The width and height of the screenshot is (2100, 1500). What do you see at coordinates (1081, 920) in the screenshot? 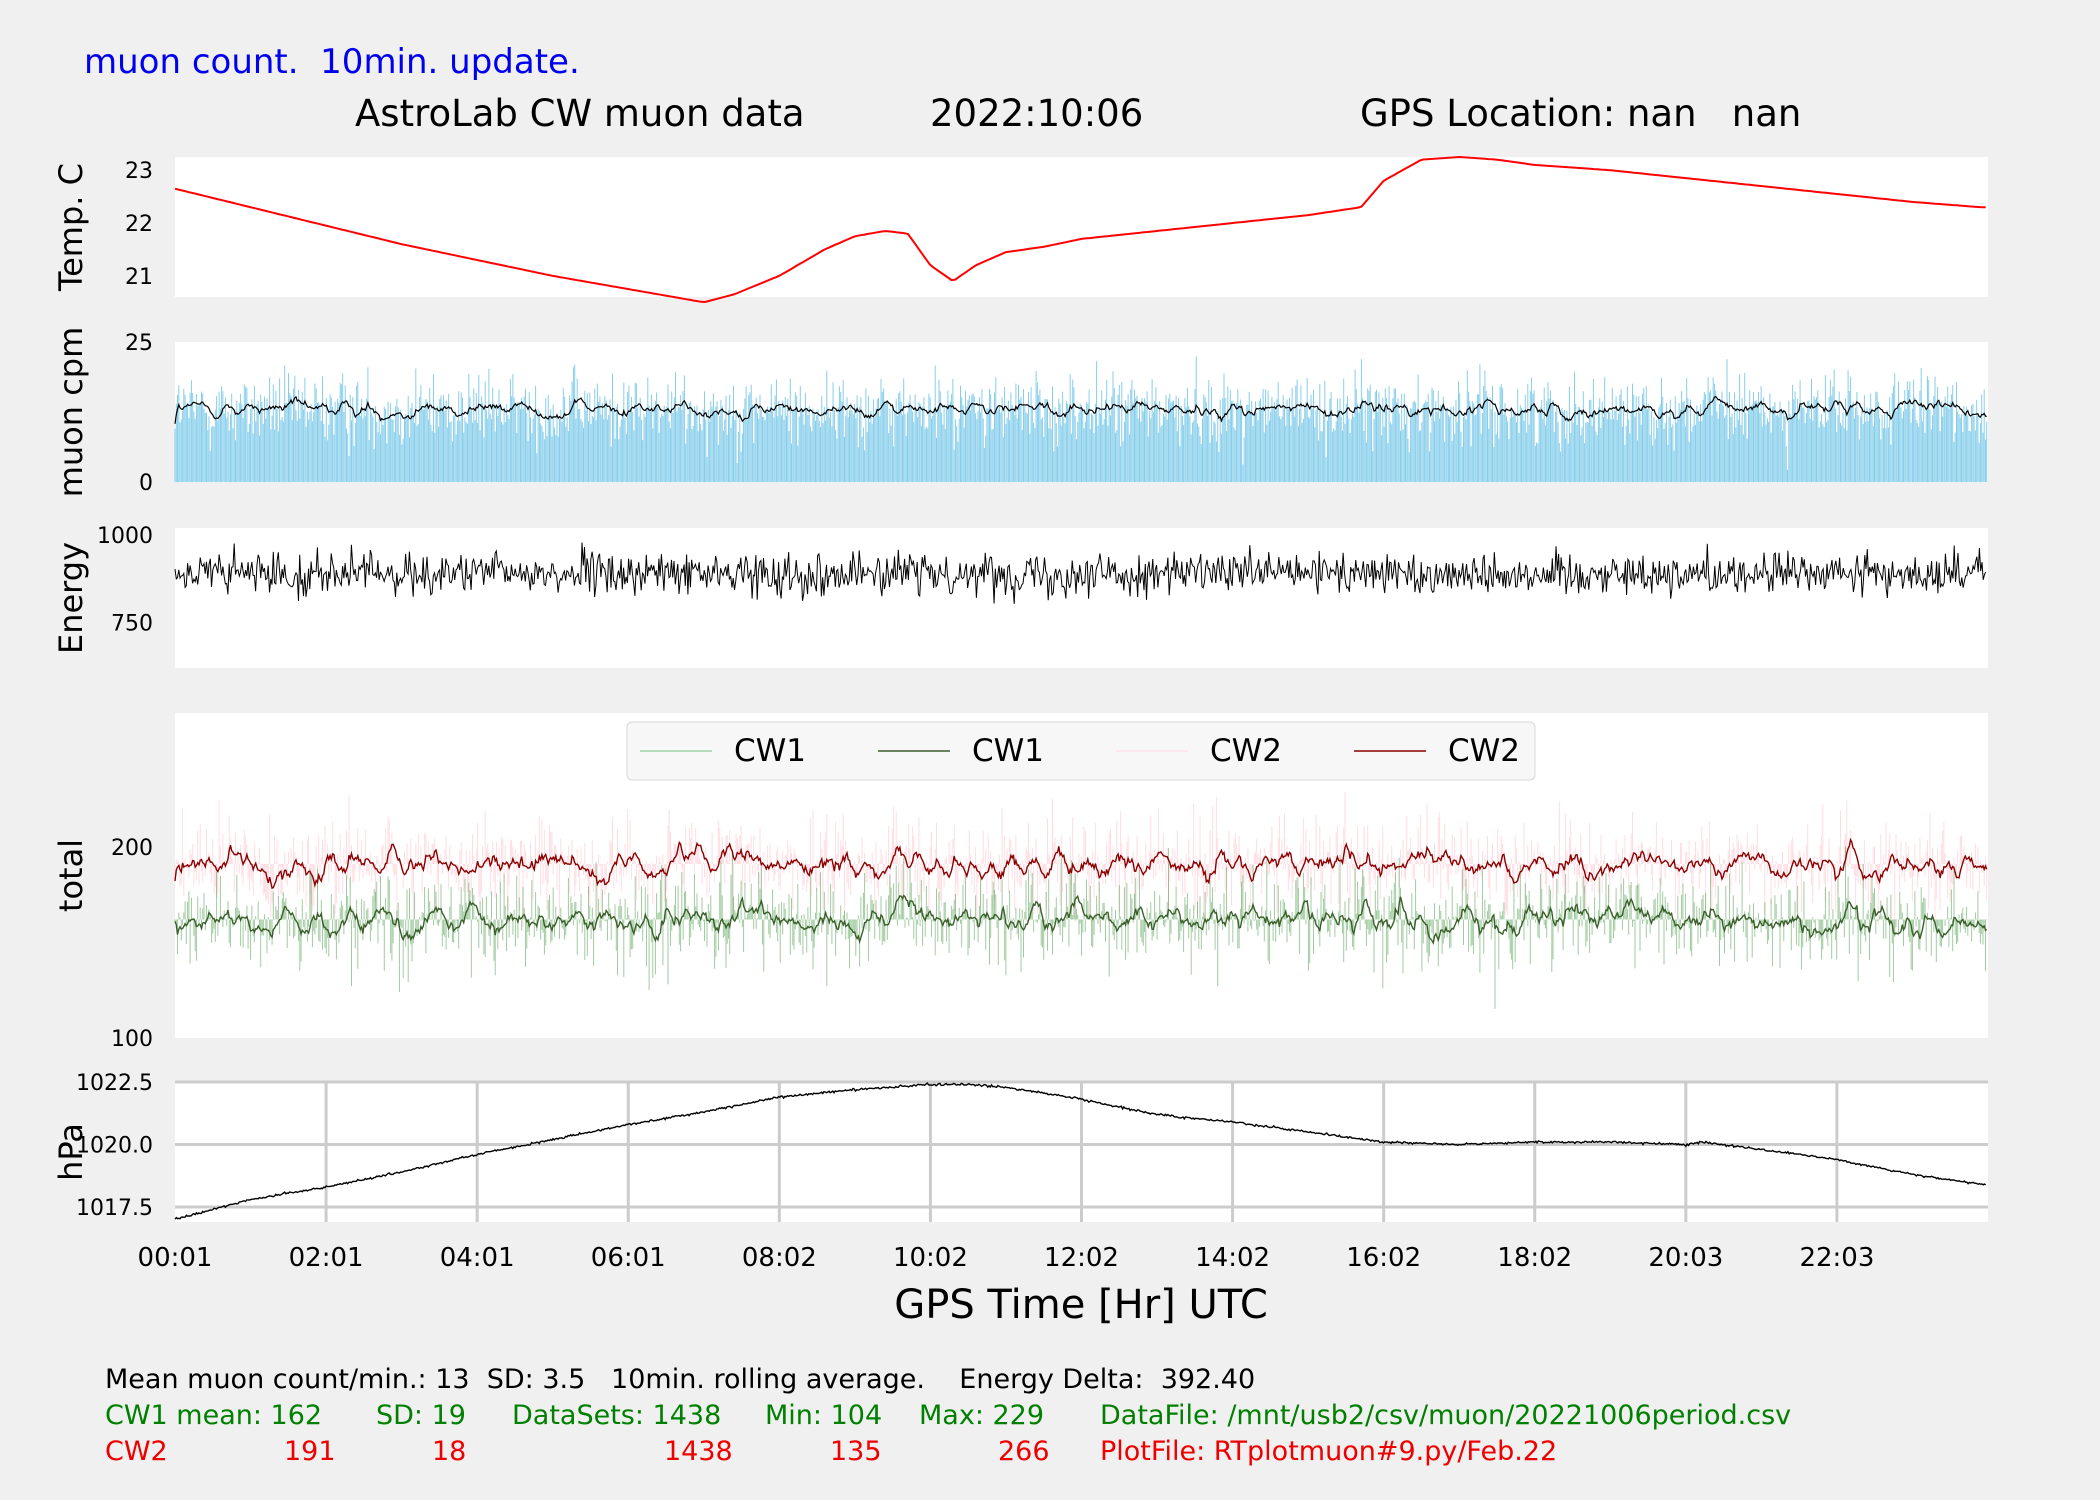
I see `cw1-average-line` at bounding box center [1081, 920].